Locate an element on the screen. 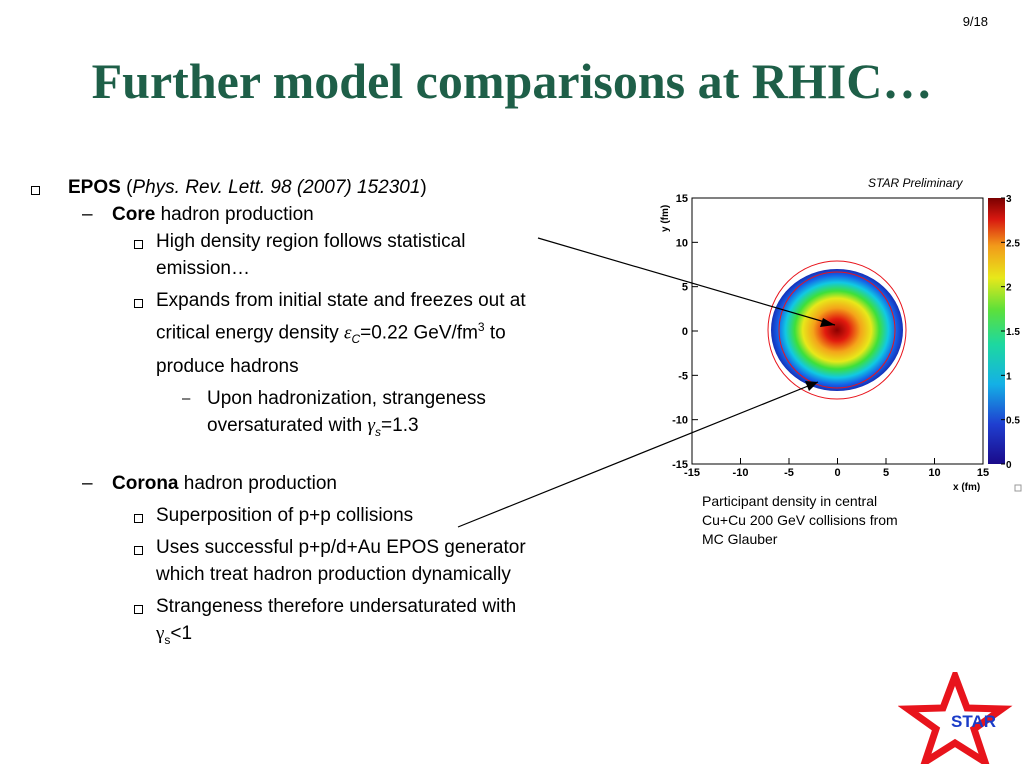  x-tick-label: -15 is located at coordinates (692, 473).